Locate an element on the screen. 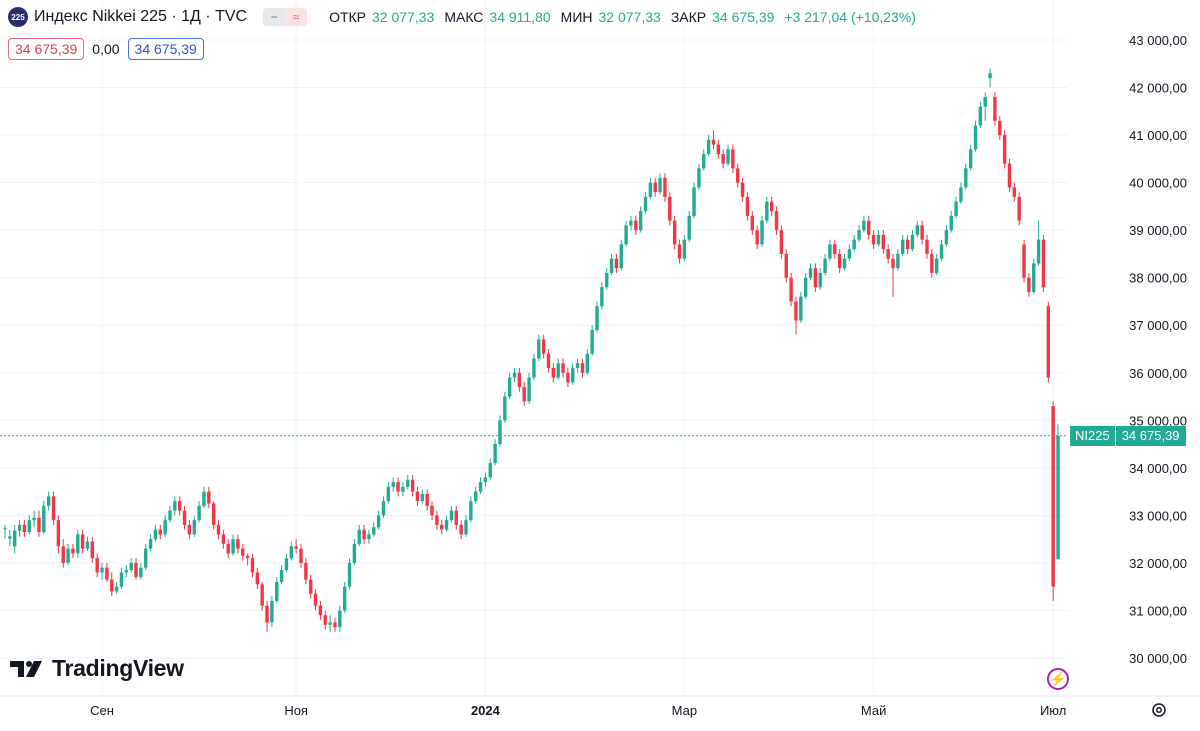  y-tick-label: 33 000,00 is located at coordinates (1158, 515).